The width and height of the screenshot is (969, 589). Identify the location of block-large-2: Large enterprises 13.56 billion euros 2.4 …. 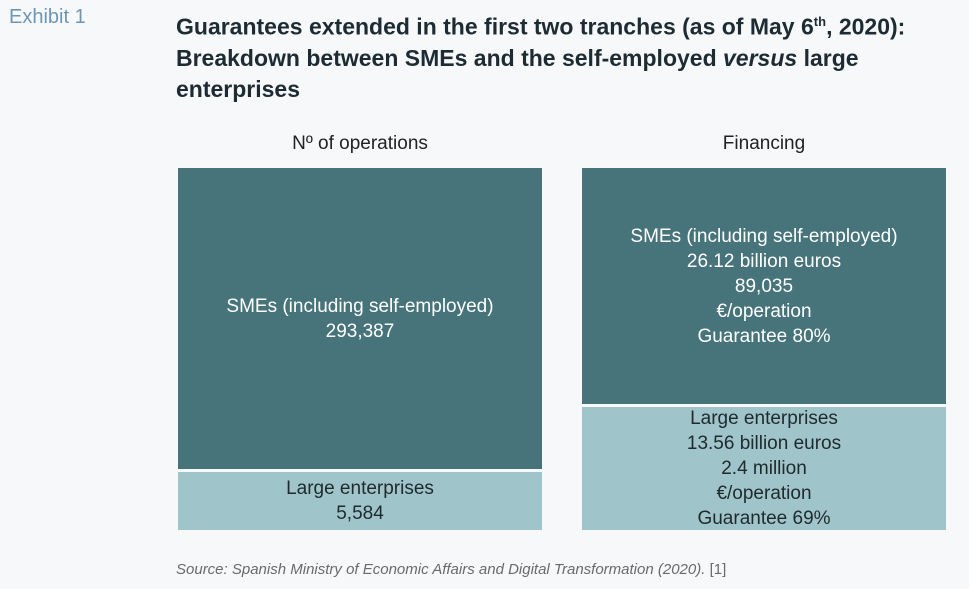
(764, 468).